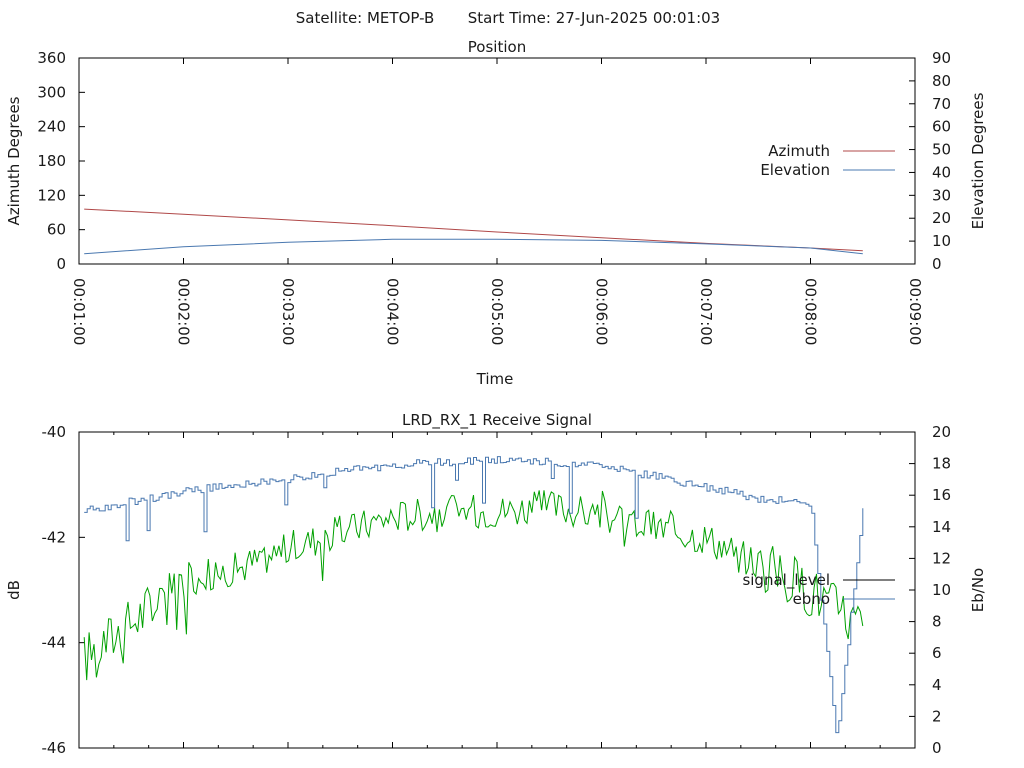  What do you see at coordinates (14, 590) in the screenshot?
I see `receive-signal-y-label-left: dB` at bounding box center [14, 590].